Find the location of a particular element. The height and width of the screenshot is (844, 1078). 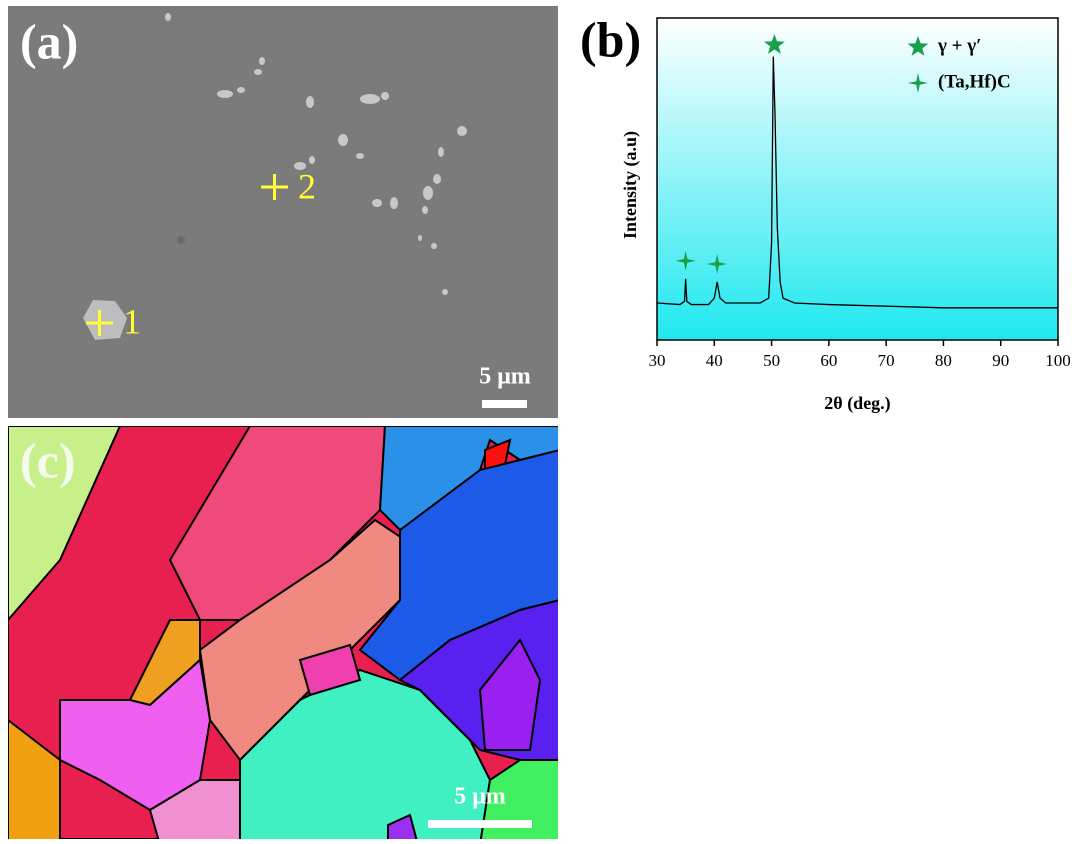

x-tick-label: 80 is located at coordinates (943, 360).